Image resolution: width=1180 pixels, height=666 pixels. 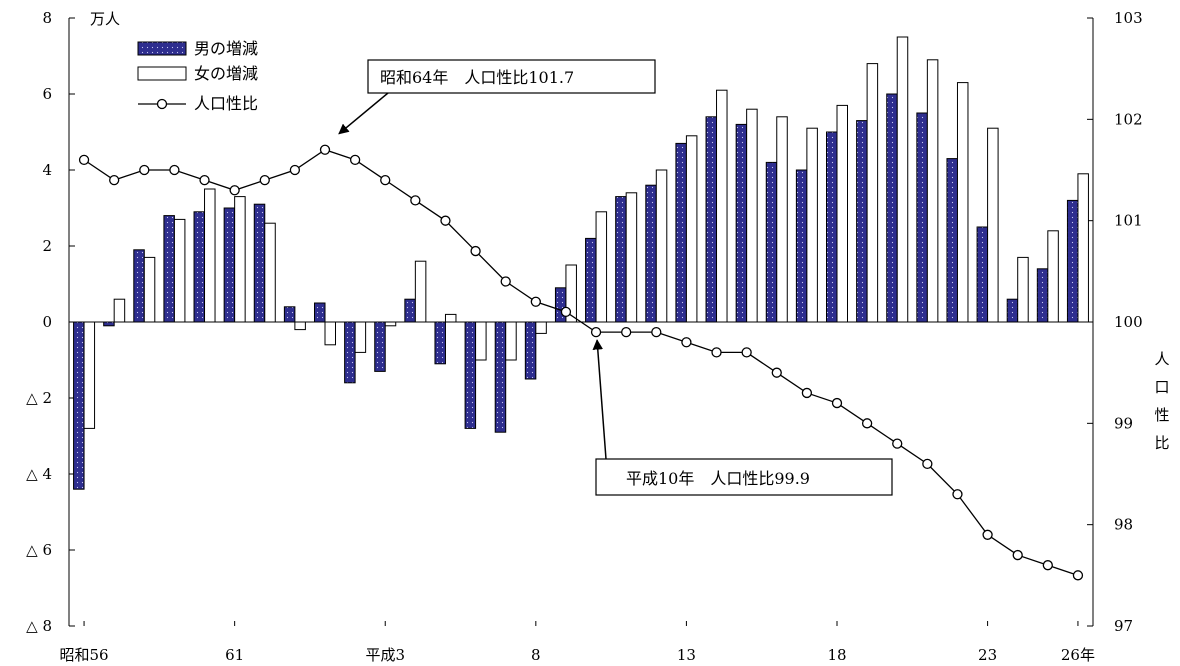 I want to click on left-tick-label: △ 8, so click(x=39, y=626).